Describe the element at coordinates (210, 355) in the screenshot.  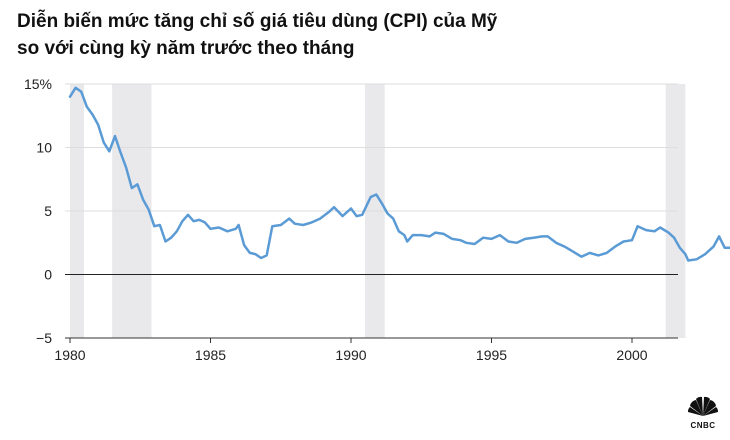
I see `x-tick-label: 1985` at that location.